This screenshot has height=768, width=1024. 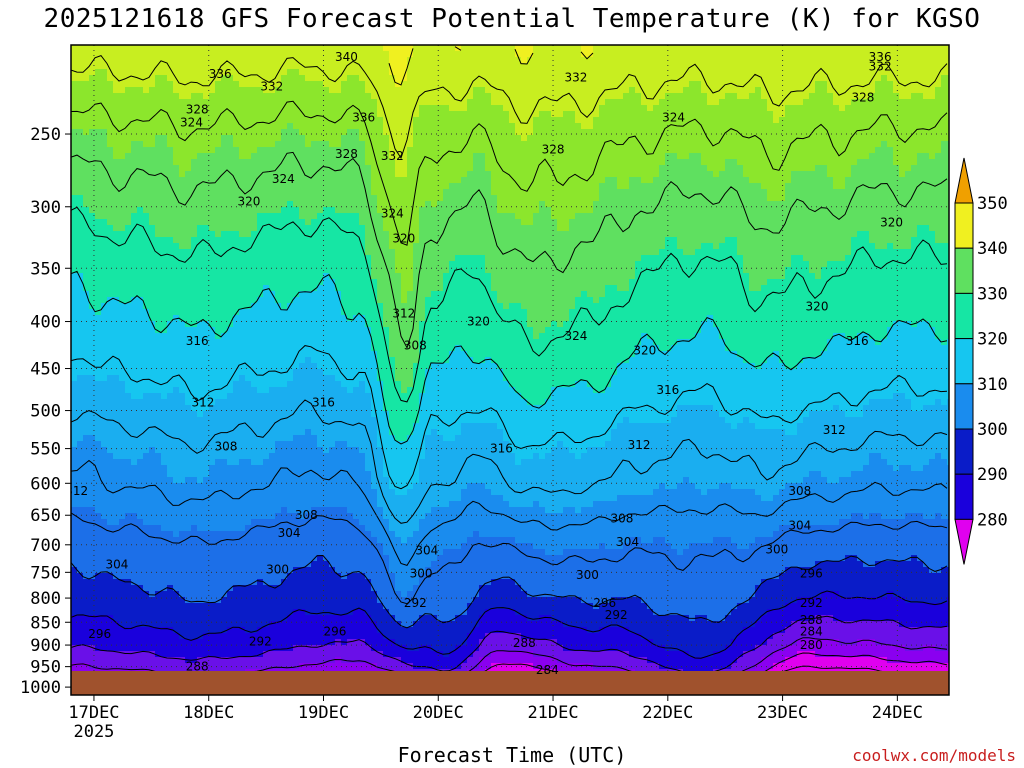 What do you see at coordinates (992, 294) in the screenshot?
I see `colorbar-label: 330` at bounding box center [992, 294].